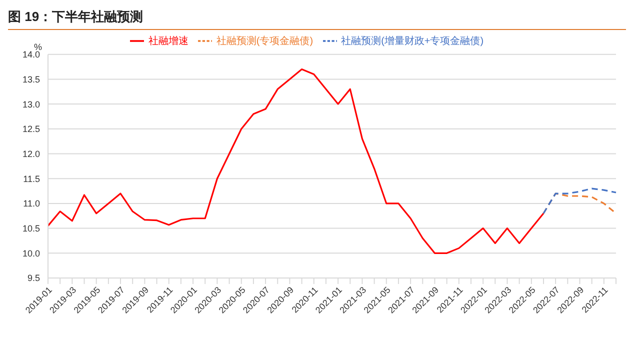 This screenshot has width=634, height=340. I want to click on y-axis-title: %, so click(38, 47).